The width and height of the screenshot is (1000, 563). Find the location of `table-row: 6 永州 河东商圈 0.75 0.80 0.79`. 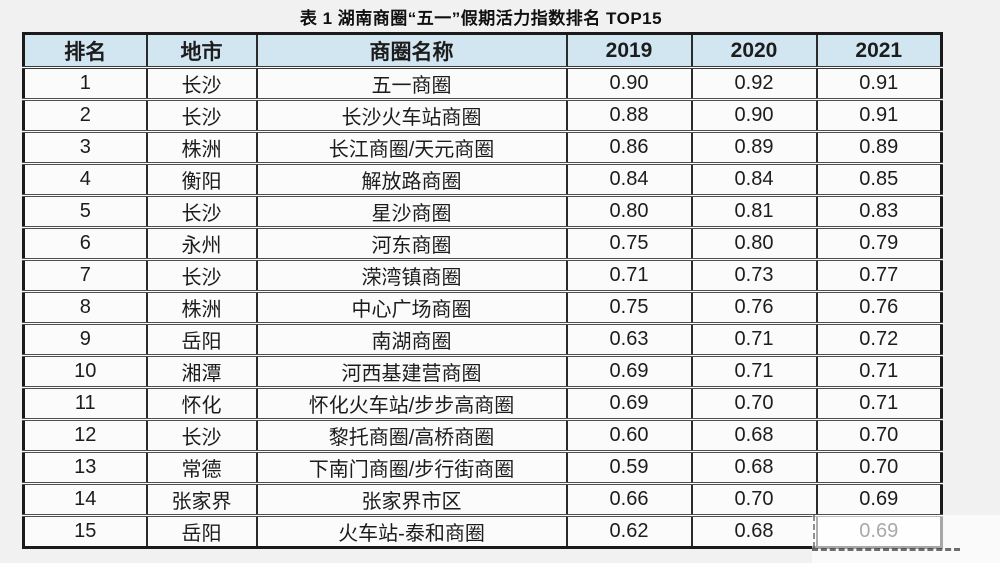

table-row: 6 永州 河东商圈 0.75 0.80 0.79 is located at coordinates (482, 244).